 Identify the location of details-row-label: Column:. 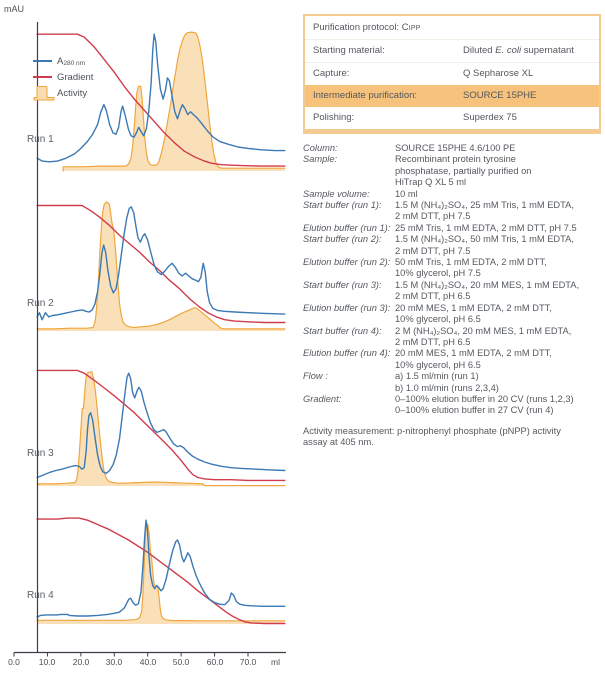
(320, 148).